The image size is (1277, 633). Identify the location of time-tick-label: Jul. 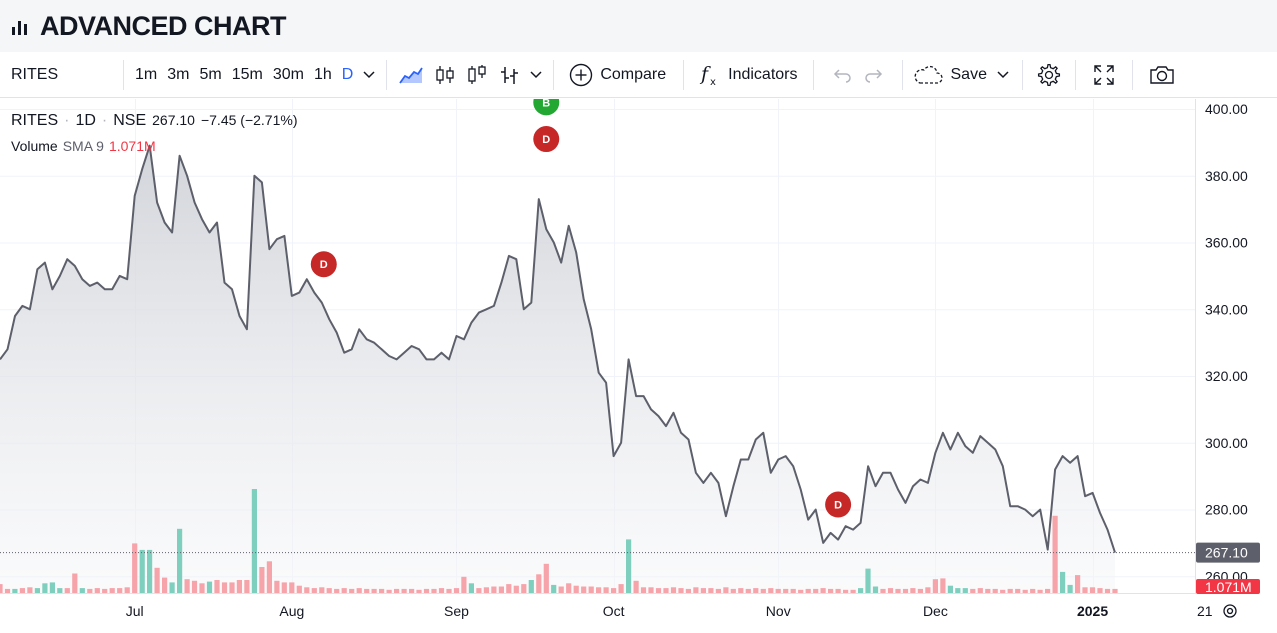
(135, 611).